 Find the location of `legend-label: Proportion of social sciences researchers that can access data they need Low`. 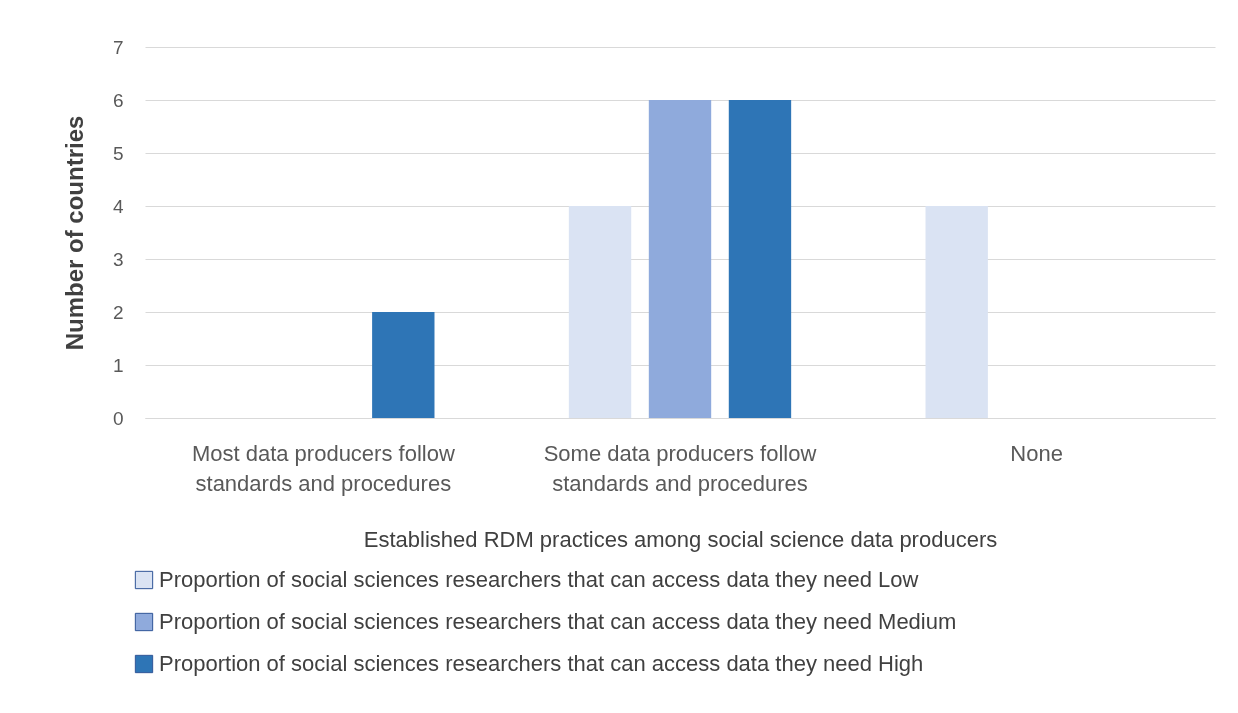

legend-label: Proportion of social sciences researchers that can access data they need Low is located at coordinates (539, 579).